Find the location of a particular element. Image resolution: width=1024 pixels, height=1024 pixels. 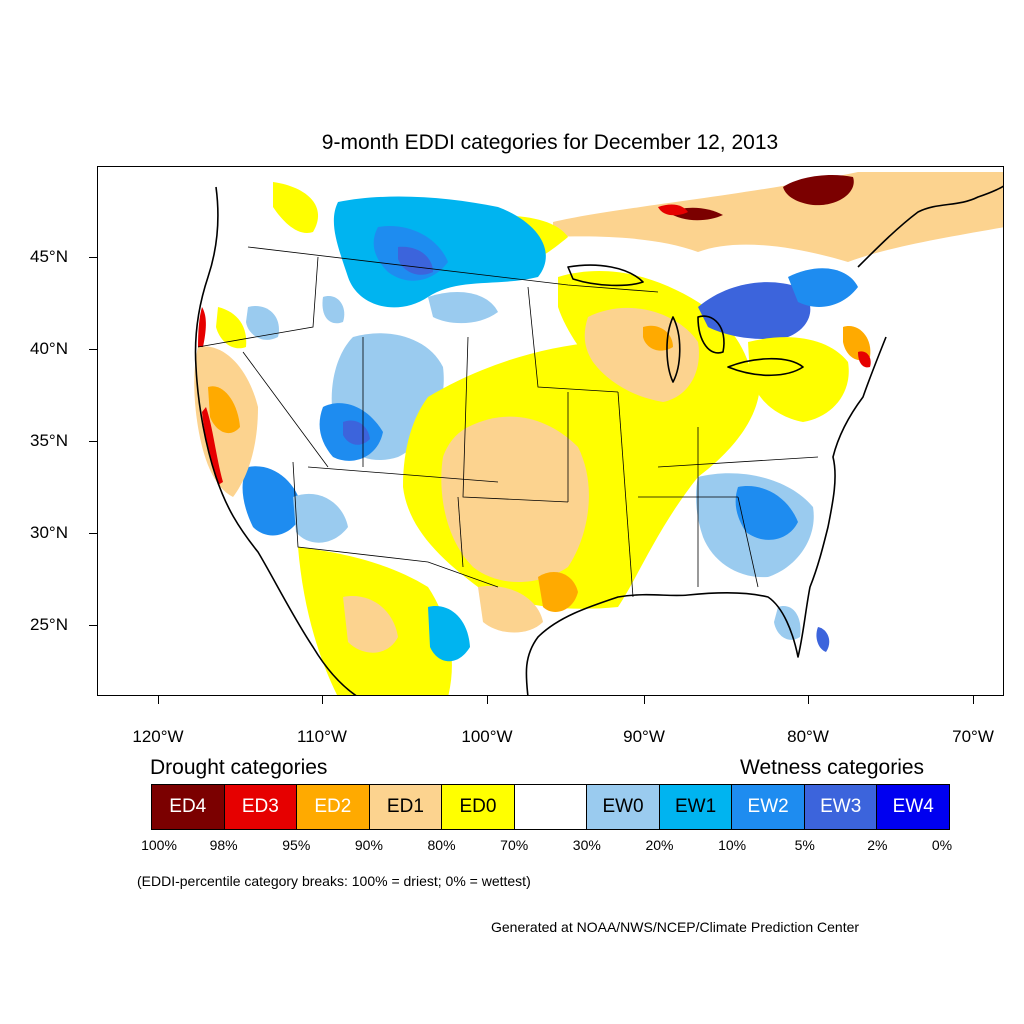

legend-color-bar: ED4 ED3 ED2 ED1 ED0 EW0 EW1 EW2 EW3 EW4 is located at coordinates (550, 807).